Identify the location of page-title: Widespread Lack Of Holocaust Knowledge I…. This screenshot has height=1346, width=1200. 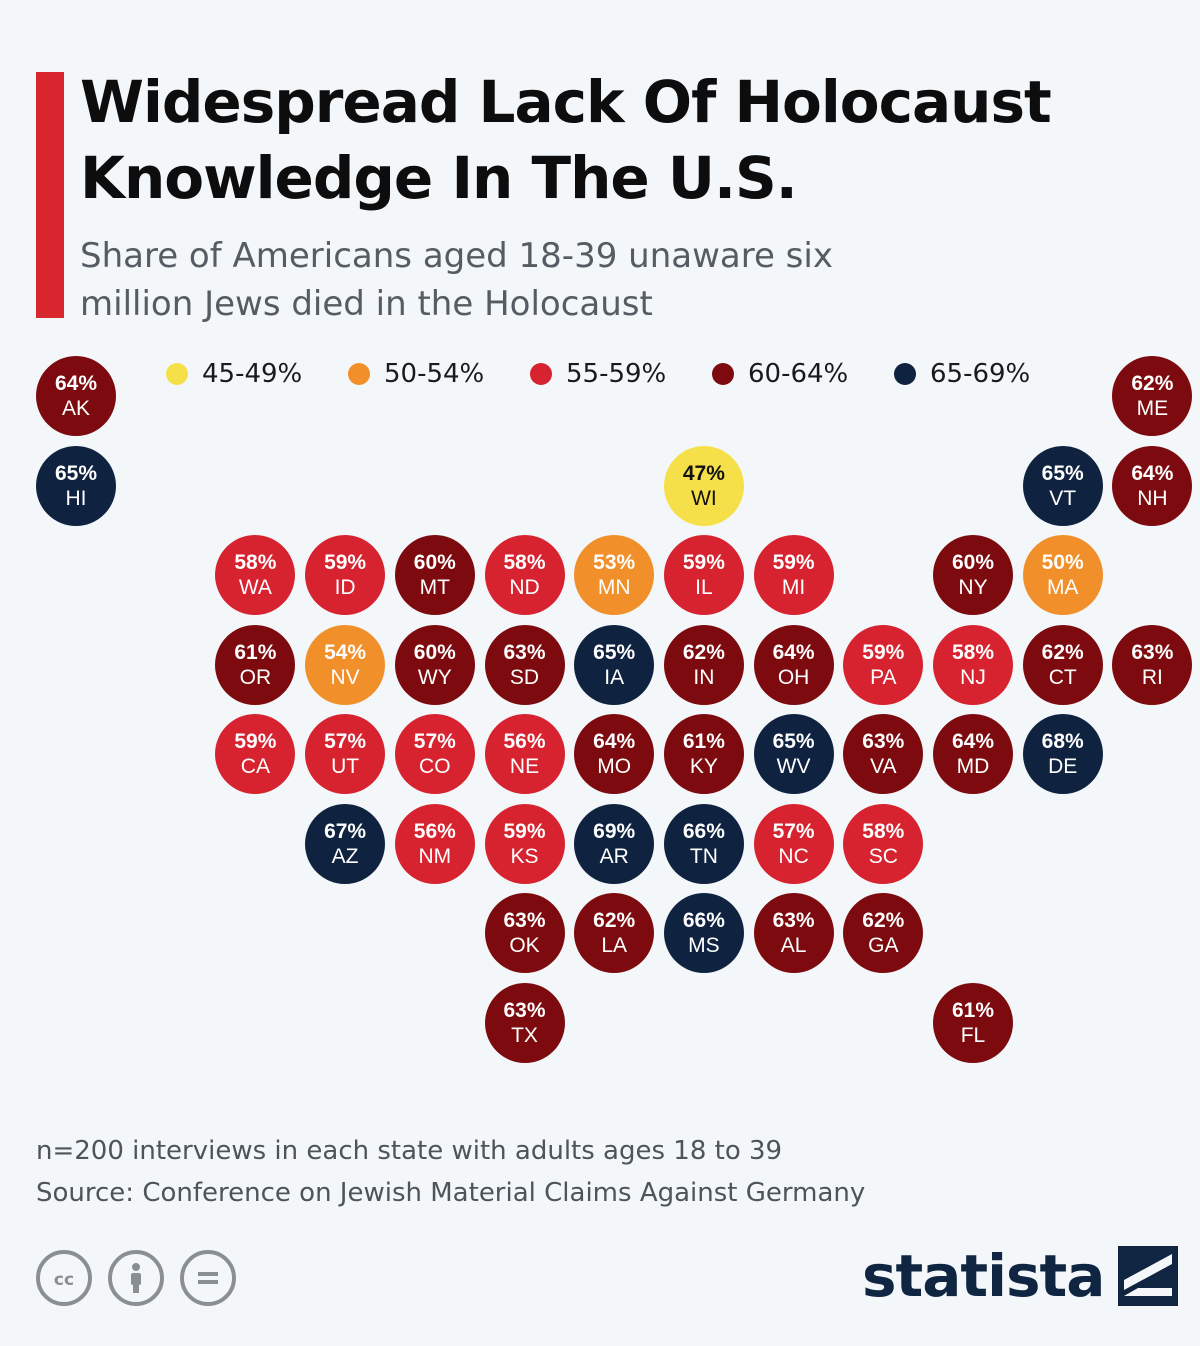
(566, 140).